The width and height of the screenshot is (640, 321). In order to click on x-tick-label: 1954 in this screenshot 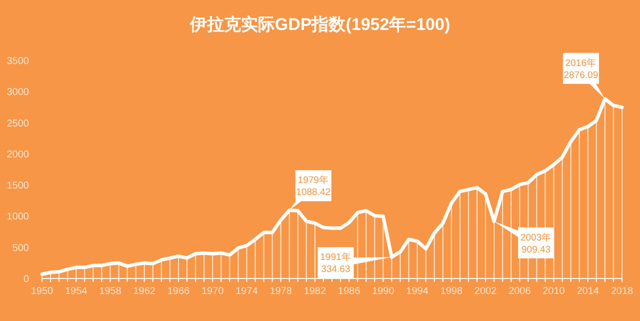, I will do `click(76, 291)`.